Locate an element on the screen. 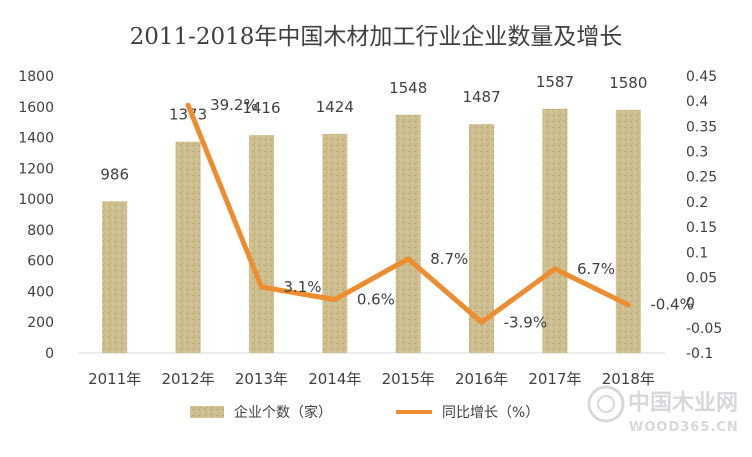  bar-value-label: 986 is located at coordinates (114, 174).